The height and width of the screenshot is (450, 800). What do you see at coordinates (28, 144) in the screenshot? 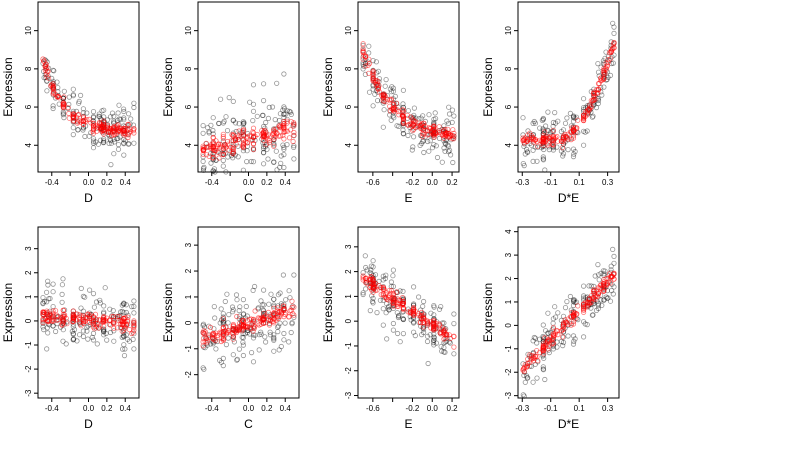
I see `y-tick-label: 4` at bounding box center [28, 144].